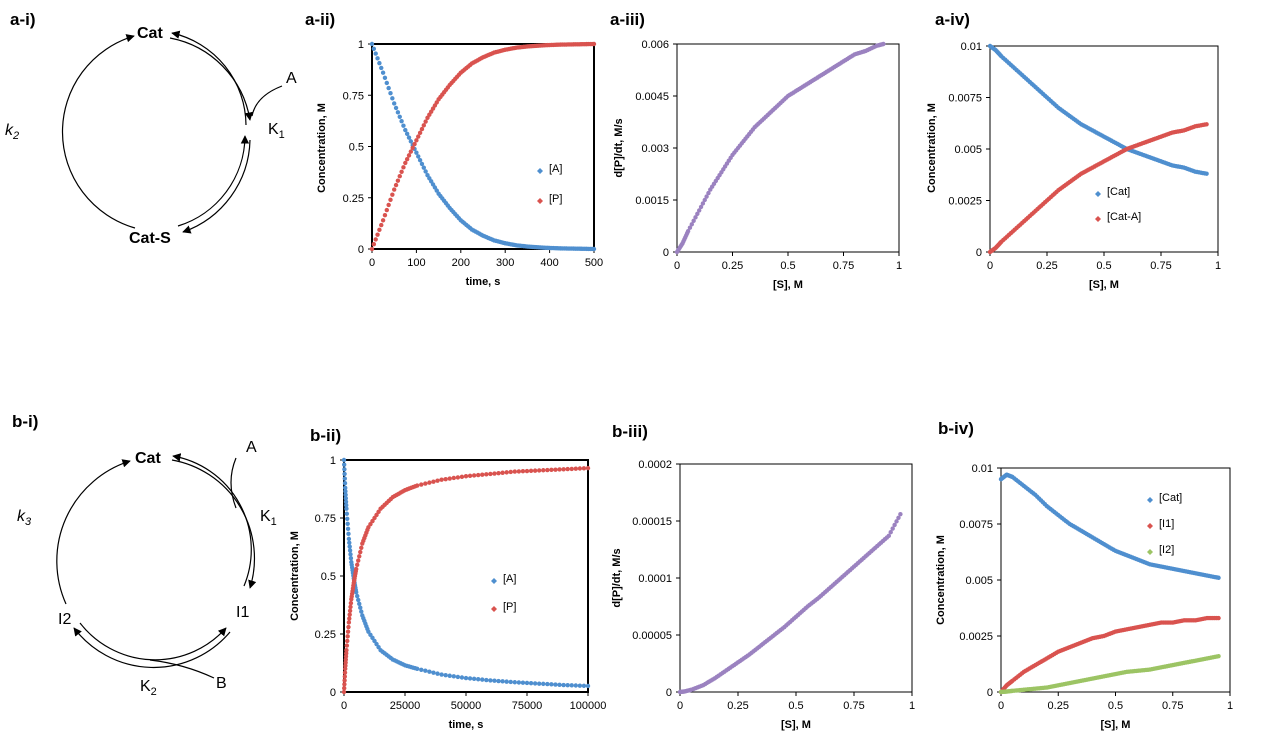 The width and height of the screenshot is (1280, 746). What do you see at coordinates (147, 568) in the screenshot?
I see `catalytic-cycle-b: Cat A K1 I1 I2 B K2 k3` at bounding box center [147, 568].